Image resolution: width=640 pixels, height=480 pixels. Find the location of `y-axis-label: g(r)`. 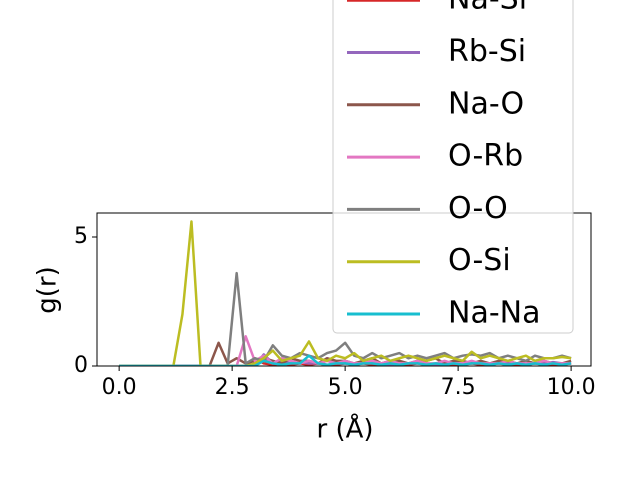

y-axis-label: g(r) is located at coordinates (48, 289).